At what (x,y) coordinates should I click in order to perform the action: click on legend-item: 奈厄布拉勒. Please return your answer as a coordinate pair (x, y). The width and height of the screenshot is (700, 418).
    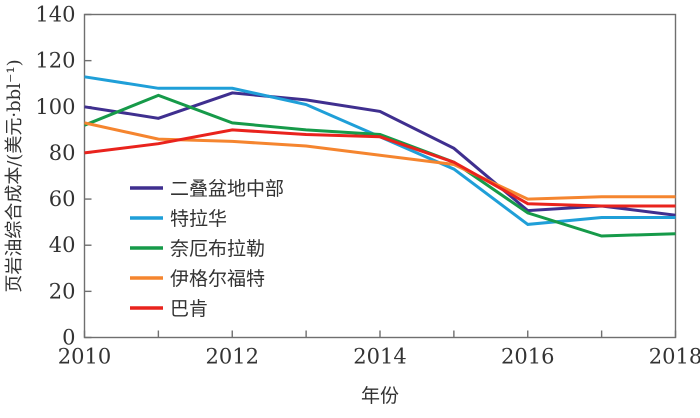
    Looking at the image, I should click on (197, 249).